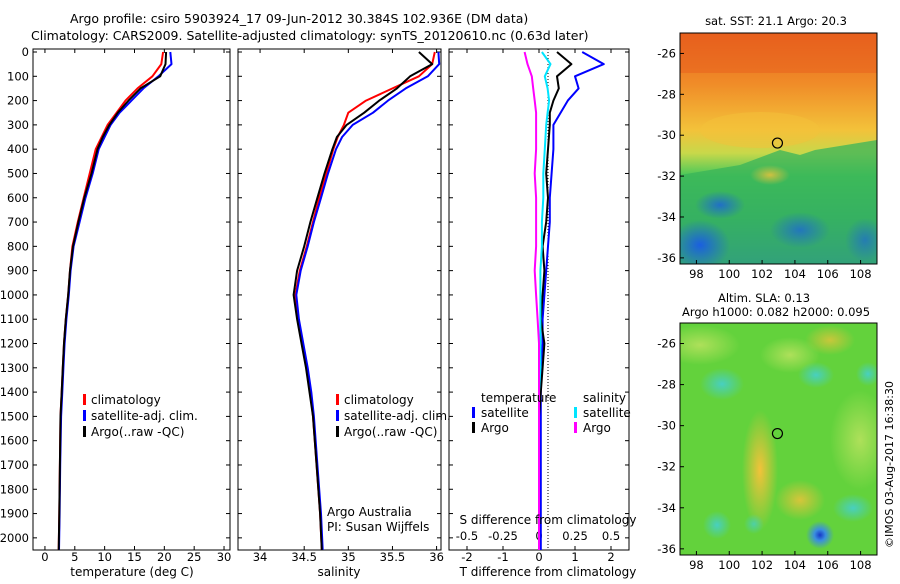 Image resolution: width=900 pixels, height=584 pixels. What do you see at coordinates (18, 173) in the screenshot?
I see `depth-tick-label: 500` at bounding box center [18, 173].